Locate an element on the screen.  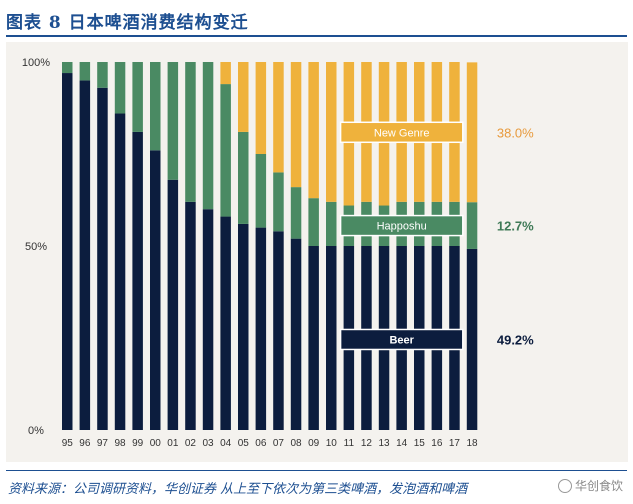
x-tick-label-04: 04 is located at coordinates (226, 443).